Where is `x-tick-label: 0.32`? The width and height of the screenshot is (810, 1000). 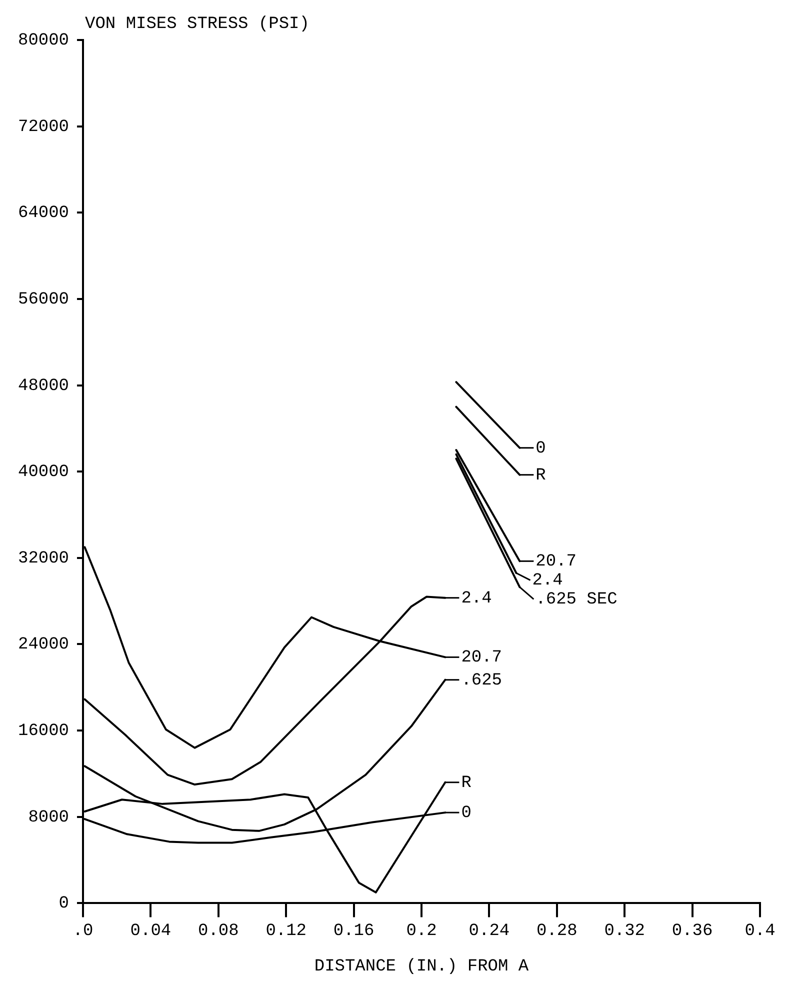 x-tick-label: 0.32 is located at coordinates (625, 931).